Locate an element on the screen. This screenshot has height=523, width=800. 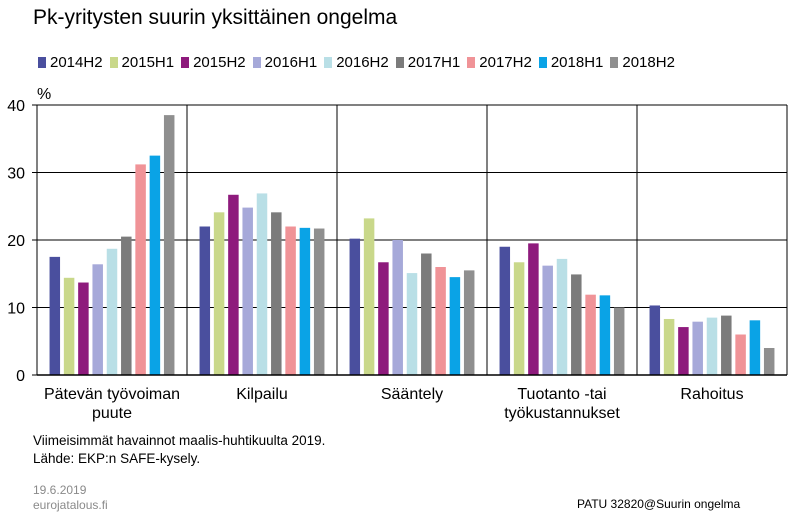
legend-item: 2014H2 is located at coordinates (70, 62).